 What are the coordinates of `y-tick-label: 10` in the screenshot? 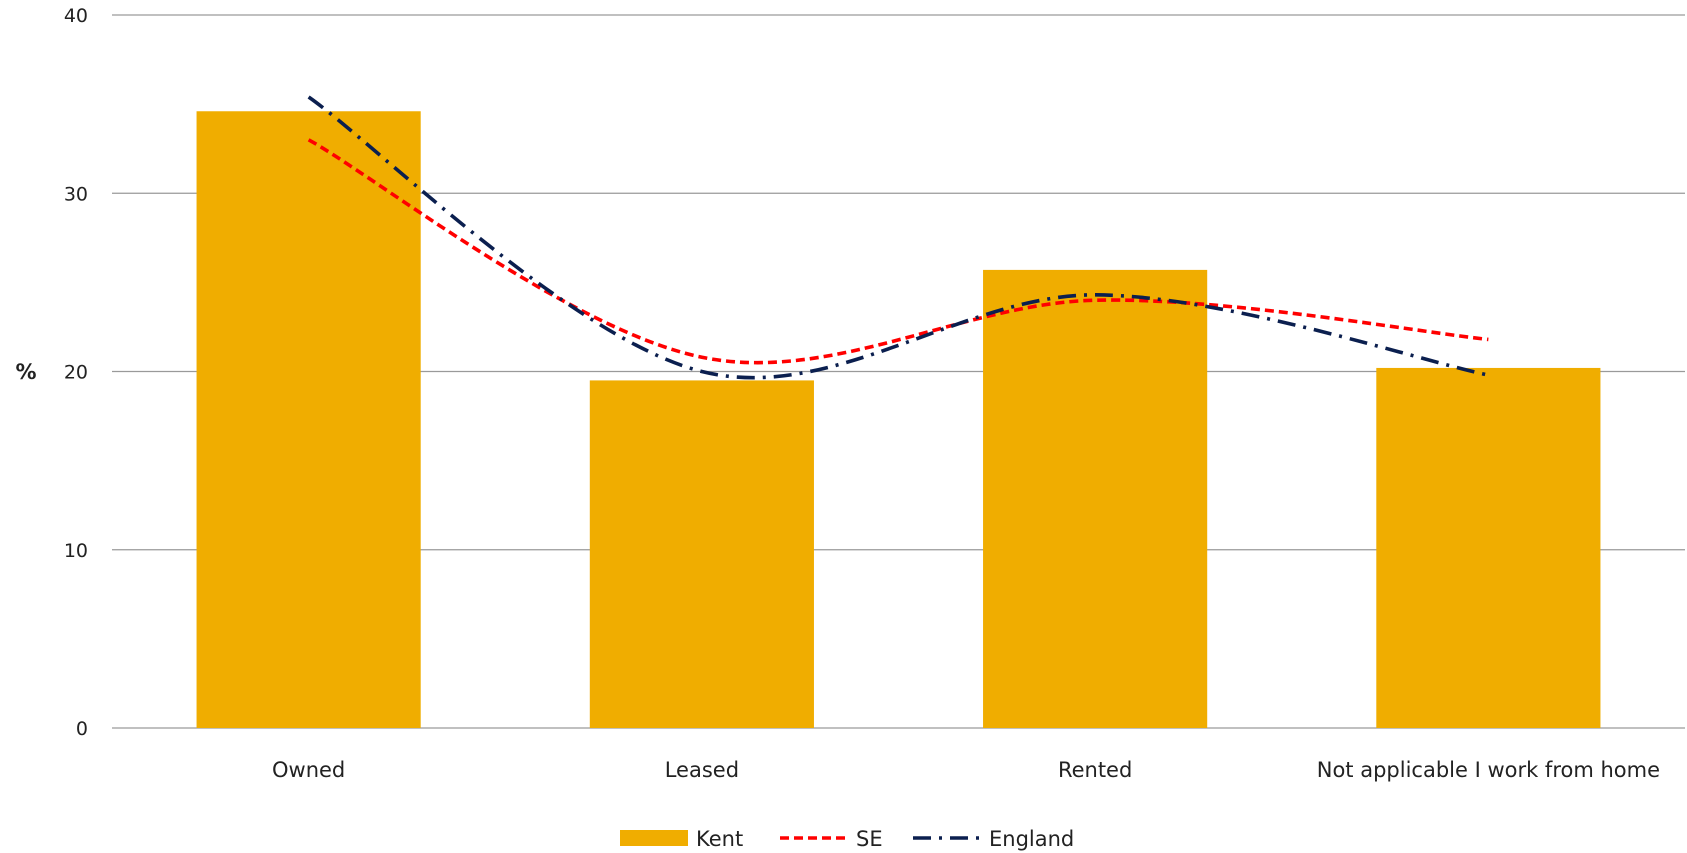 It's located at (76, 551).